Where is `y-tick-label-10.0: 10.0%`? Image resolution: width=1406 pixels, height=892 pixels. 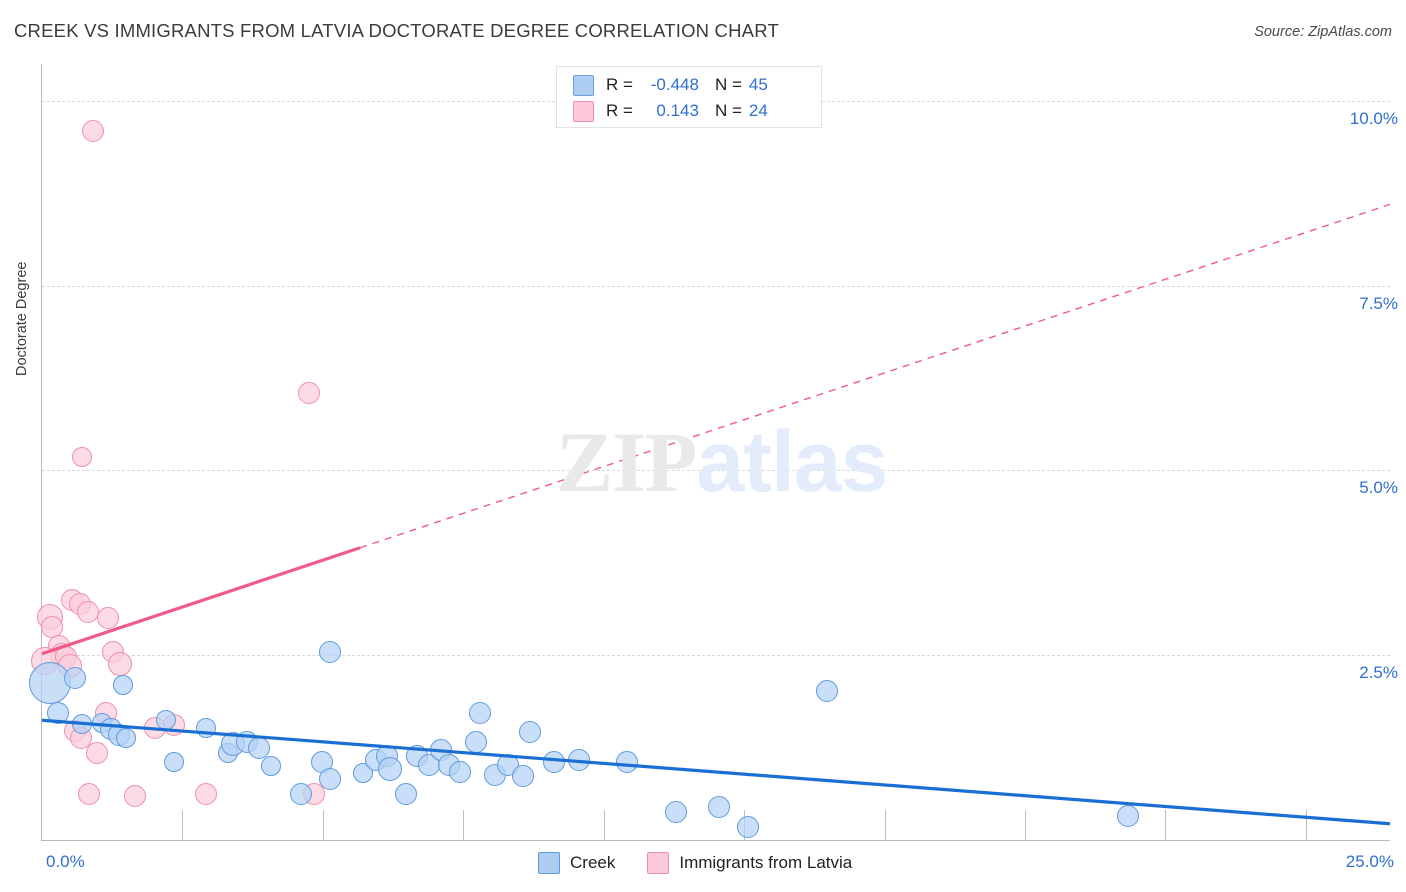 y-tick-label-10.0: 10.0% is located at coordinates (1373, 118).